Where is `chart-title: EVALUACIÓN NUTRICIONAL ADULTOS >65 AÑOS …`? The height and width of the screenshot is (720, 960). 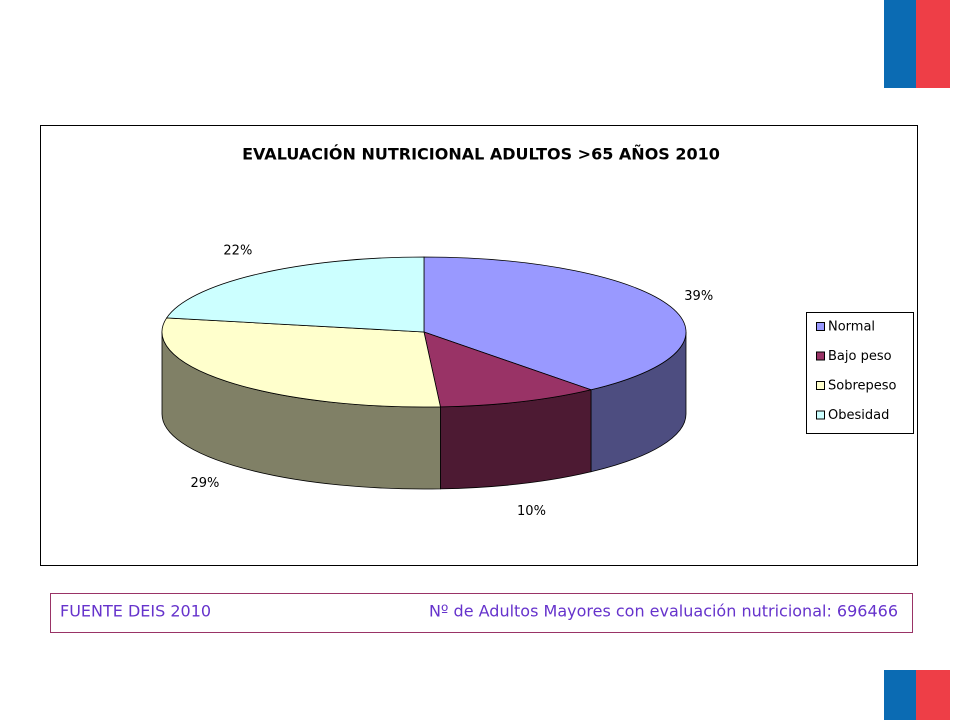 chart-title: EVALUACIÓN NUTRICIONAL ADULTOS >65 AÑOS … is located at coordinates (481, 154).